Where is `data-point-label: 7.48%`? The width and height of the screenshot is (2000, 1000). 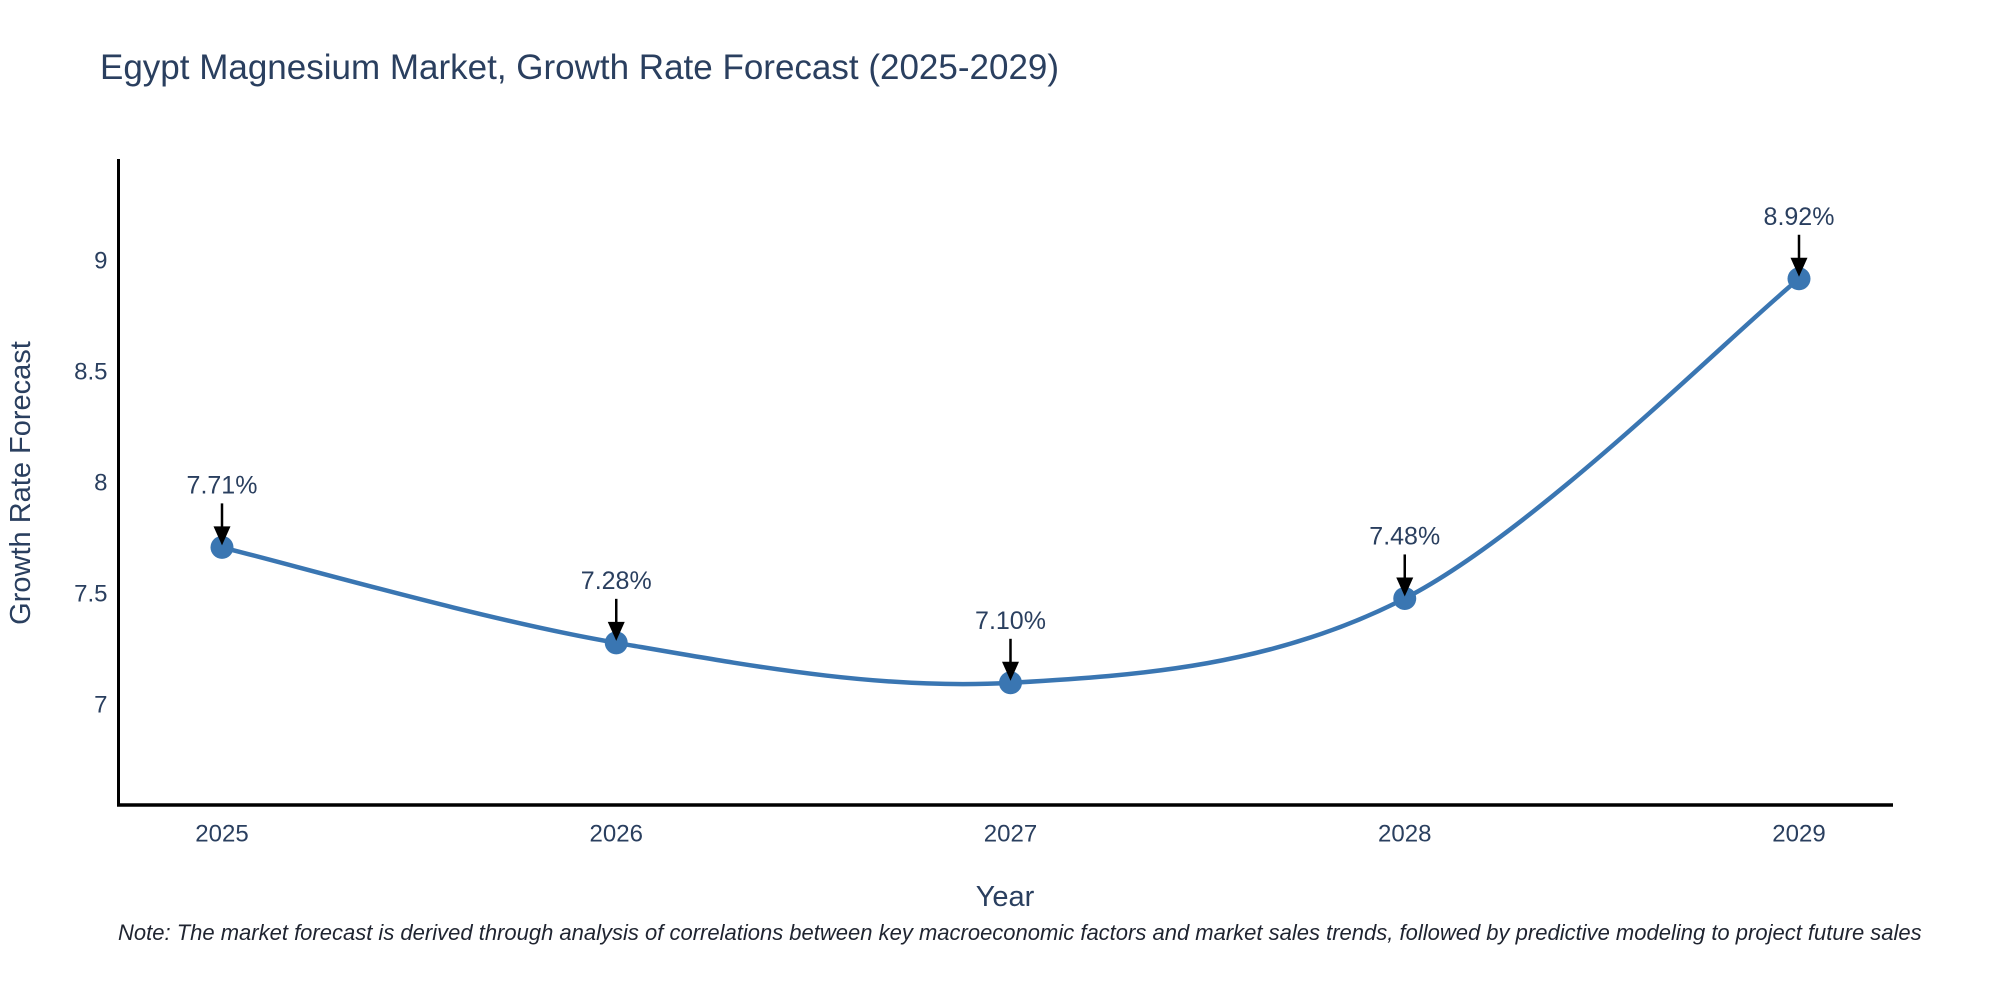 data-point-label: 7.48% is located at coordinates (1404, 536).